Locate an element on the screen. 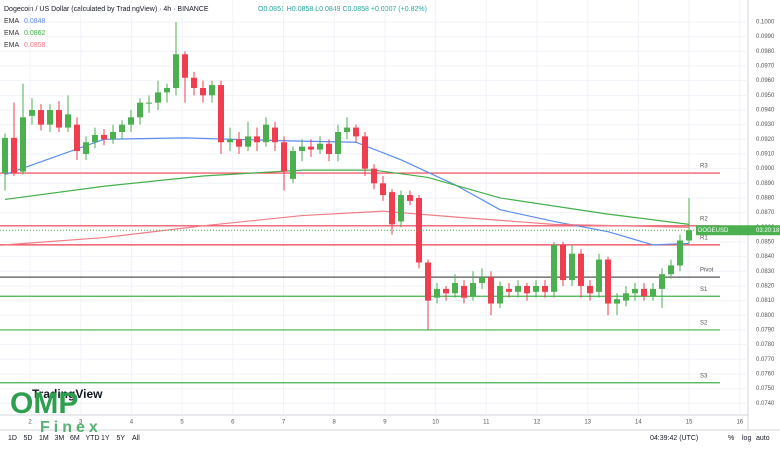 The width and height of the screenshot is (780, 455). watermark-brand: OMP is located at coordinates (44, 403).